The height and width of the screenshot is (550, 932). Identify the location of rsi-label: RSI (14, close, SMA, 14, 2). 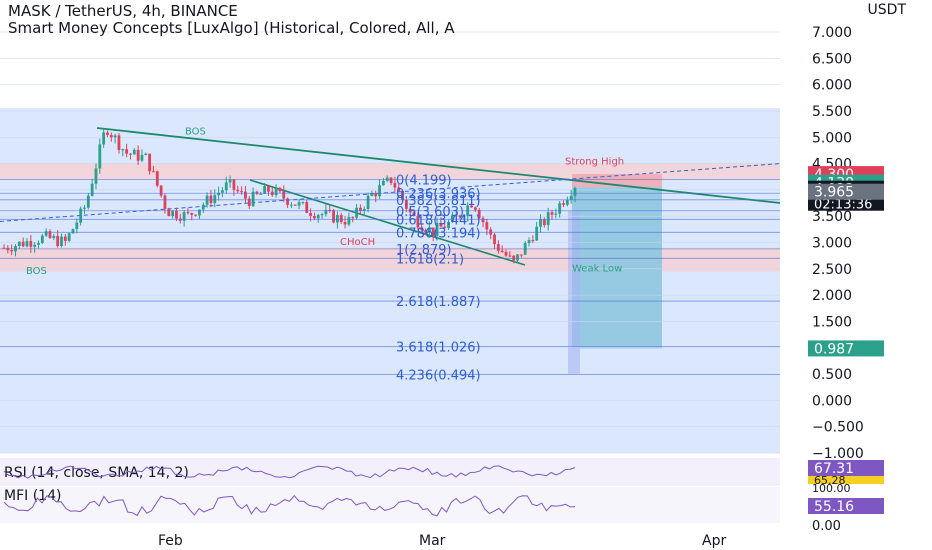
(96, 473).